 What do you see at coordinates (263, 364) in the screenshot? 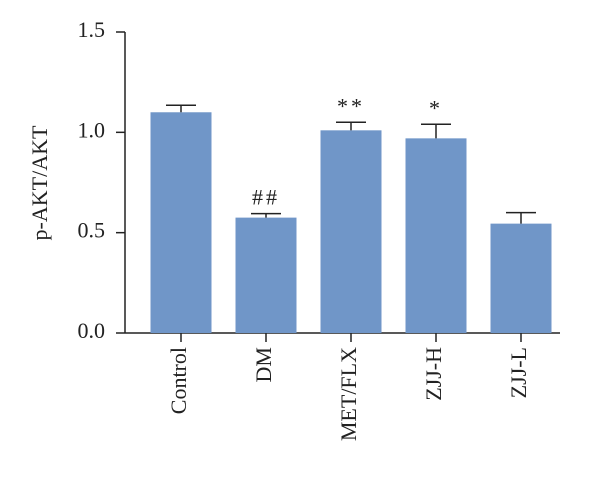
I see `x-tick-label: DM` at bounding box center [263, 364].